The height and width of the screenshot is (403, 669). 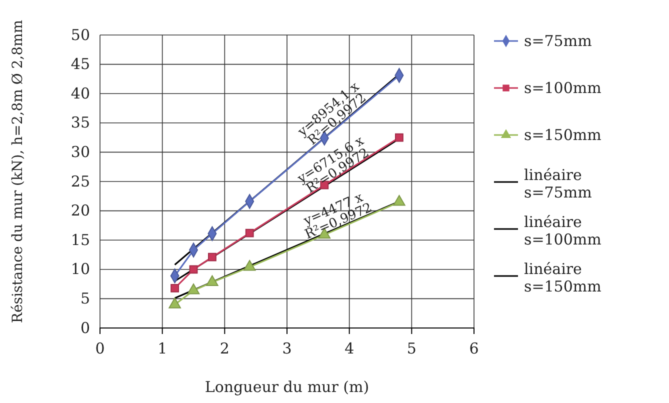 What do you see at coordinates (563, 135) in the screenshot?
I see `legend-label: s=150mm` at bounding box center [563, 135].